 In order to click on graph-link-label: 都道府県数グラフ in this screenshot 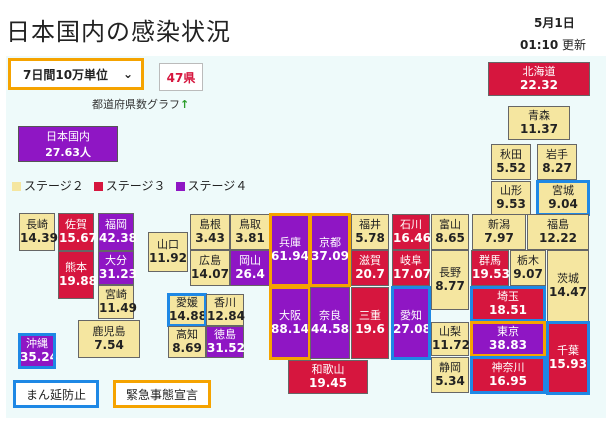, I will do `click(136, 104)`.